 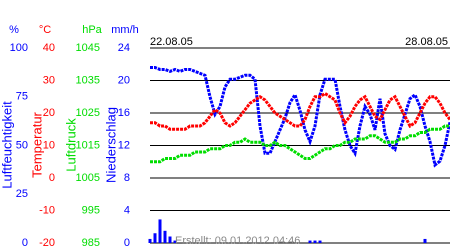 I want to click on y-tick-label: -20, so click(x=47, y=243).